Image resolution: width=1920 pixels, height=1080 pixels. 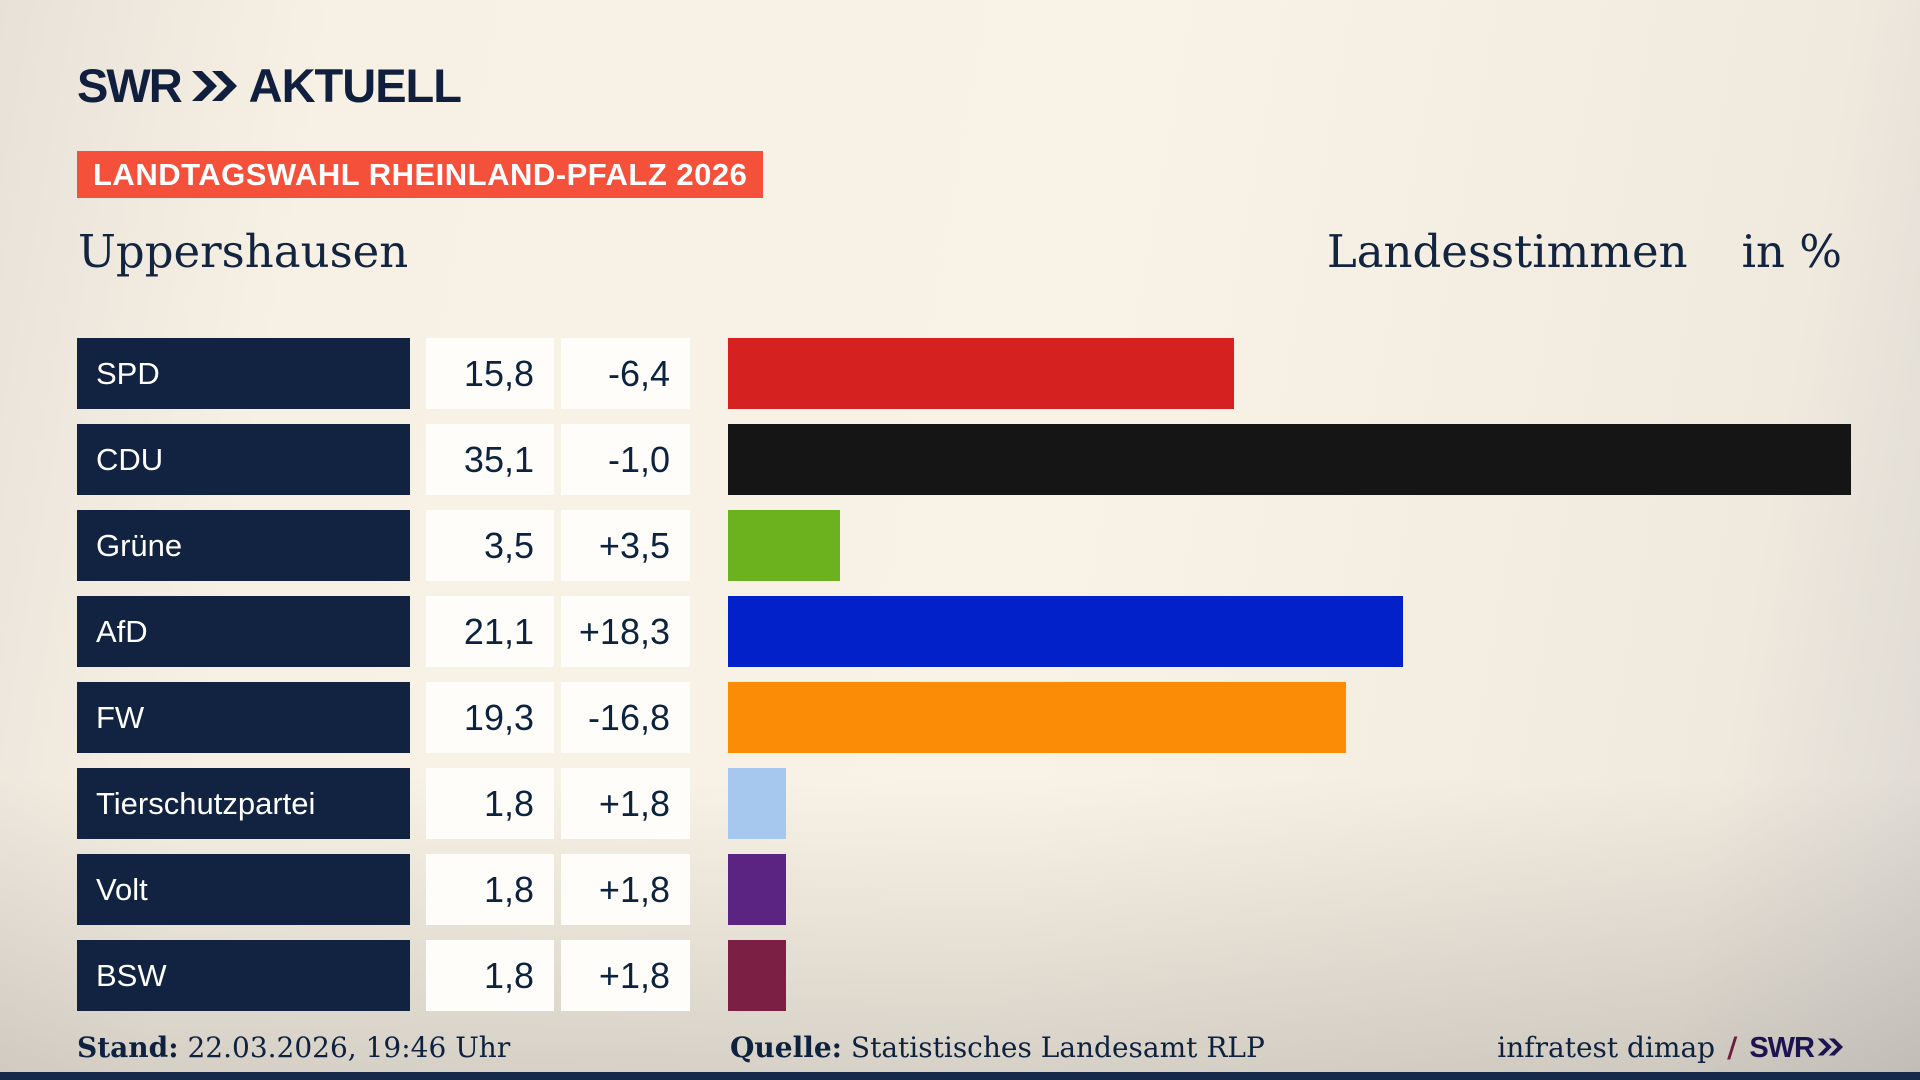 What do you see at coordinates (625, 545) in the screenshot?
I see `change-cell: +3,5` at bounding box center [625, 545].